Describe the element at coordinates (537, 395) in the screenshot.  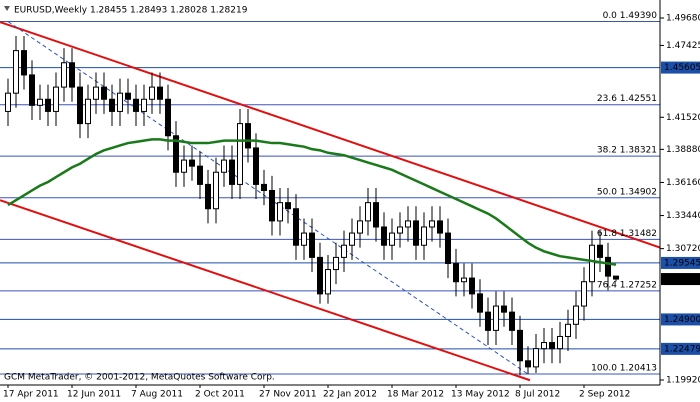
I see `x-tick-label: 8 Jul 2012` at that location.